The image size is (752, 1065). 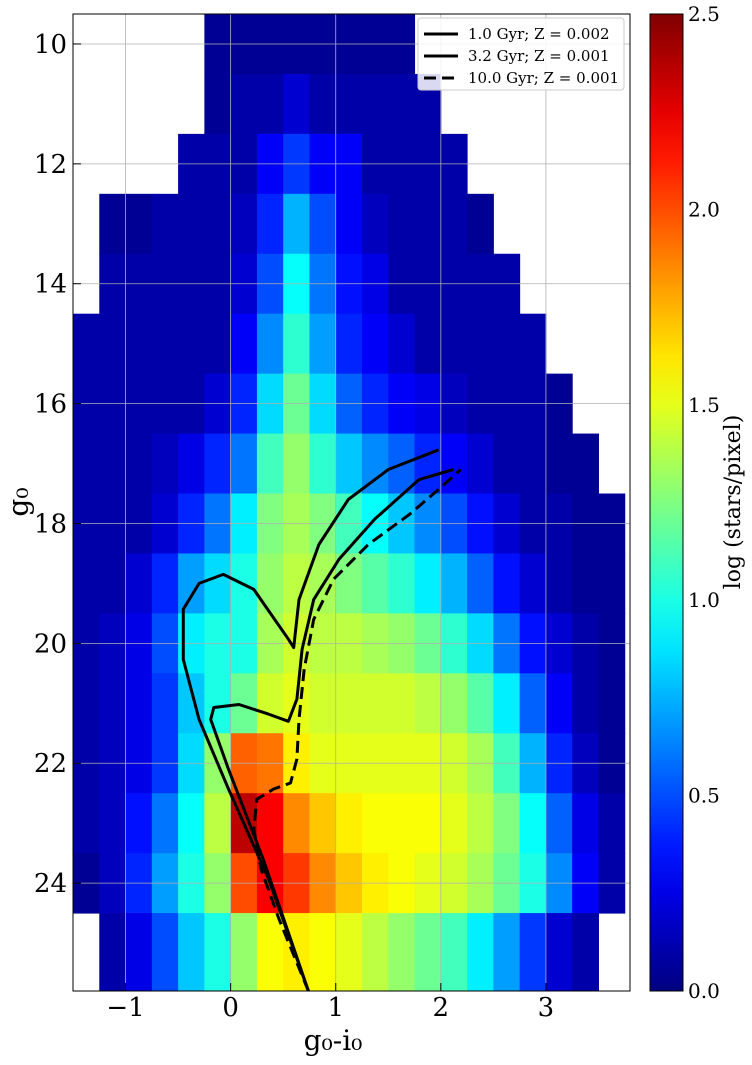 I want to click on colorbar-tick-label: 1.0, so click(x=704, y=600).